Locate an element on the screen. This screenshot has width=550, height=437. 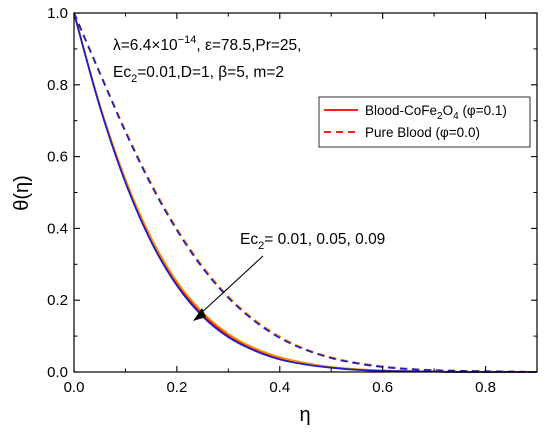
x-axis-title: η is located at coordinates (304, 415).